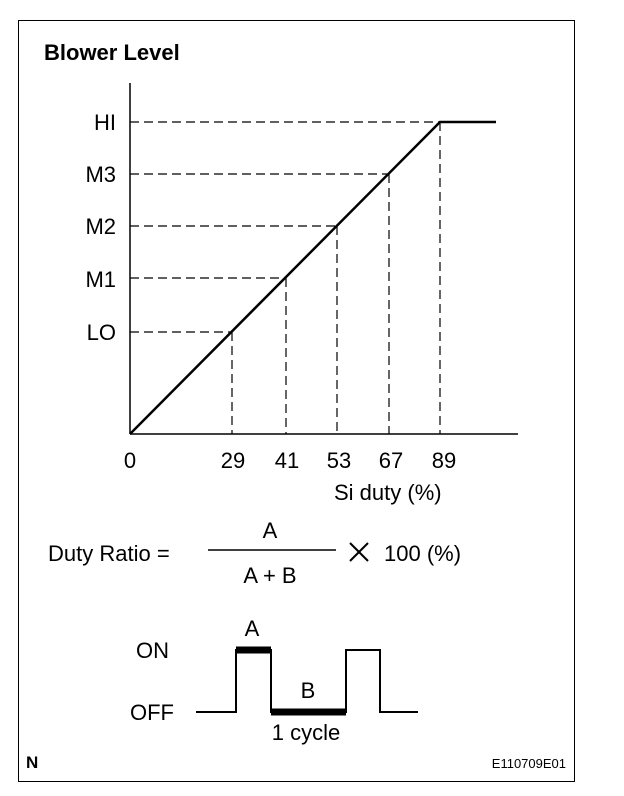  Describe the element at coordinates (130, 460) in the screenshot. I see `x-origin-label: 0` at that location.